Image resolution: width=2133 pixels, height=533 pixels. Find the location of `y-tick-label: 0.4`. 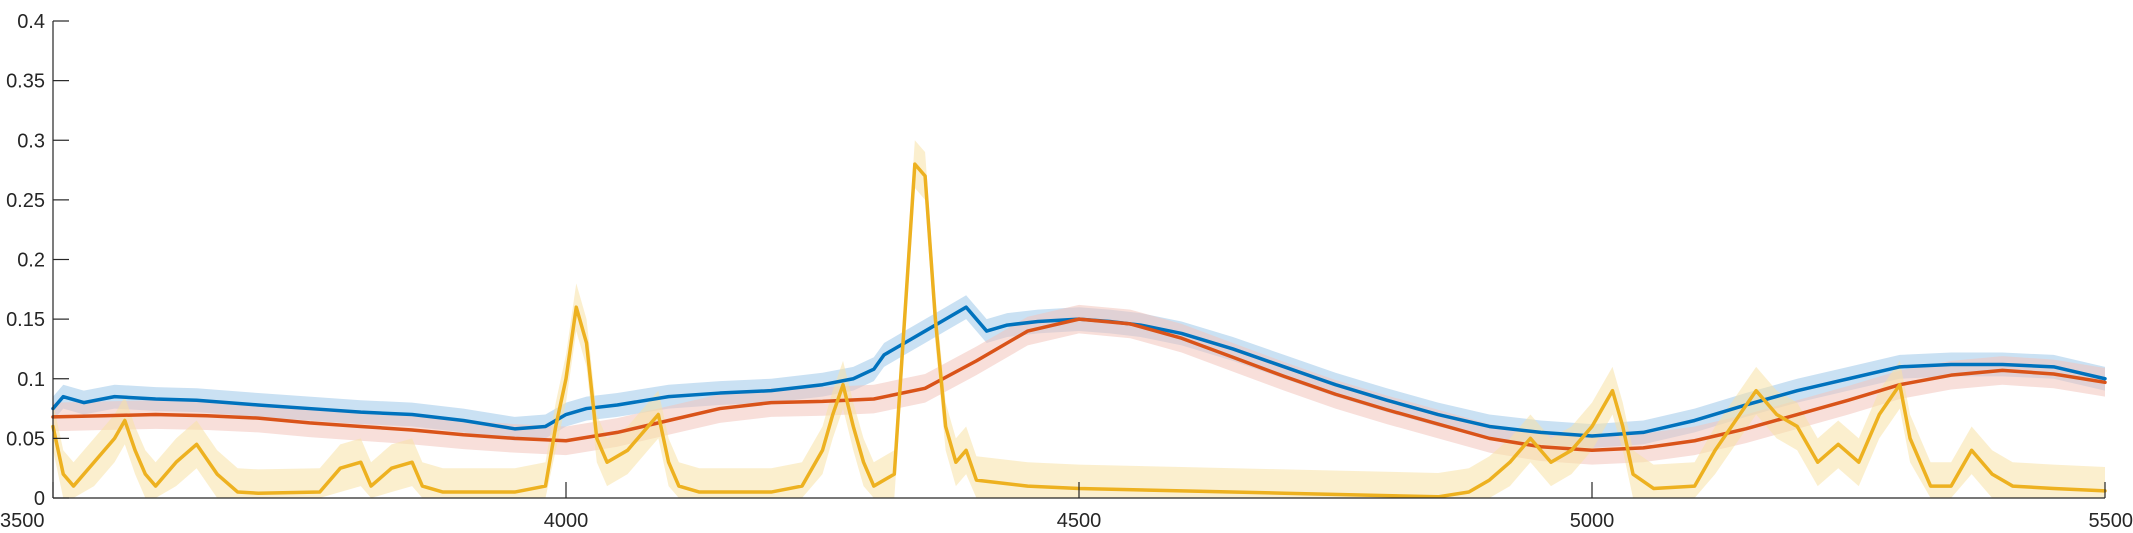

y-tick-label: 0.4 is located at coordinates (31, 22).